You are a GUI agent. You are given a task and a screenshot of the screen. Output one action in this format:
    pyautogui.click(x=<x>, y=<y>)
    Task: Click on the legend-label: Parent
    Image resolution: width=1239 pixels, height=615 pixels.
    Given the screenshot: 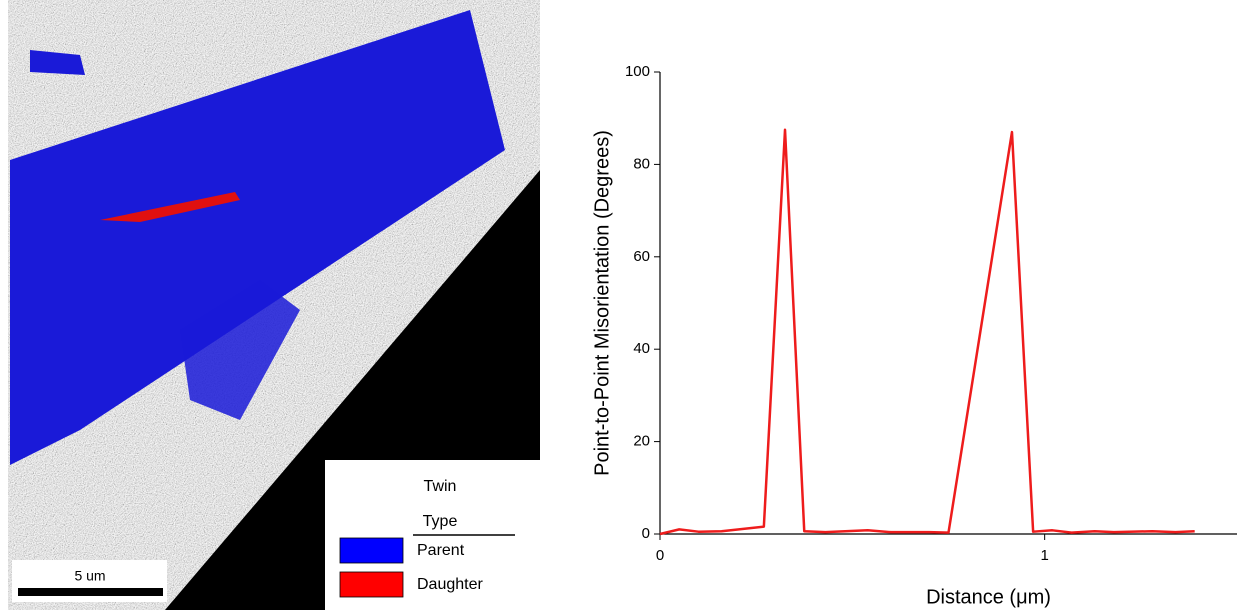 What is the action you would take?
    pyautogui.click(x=441, y=550)
    